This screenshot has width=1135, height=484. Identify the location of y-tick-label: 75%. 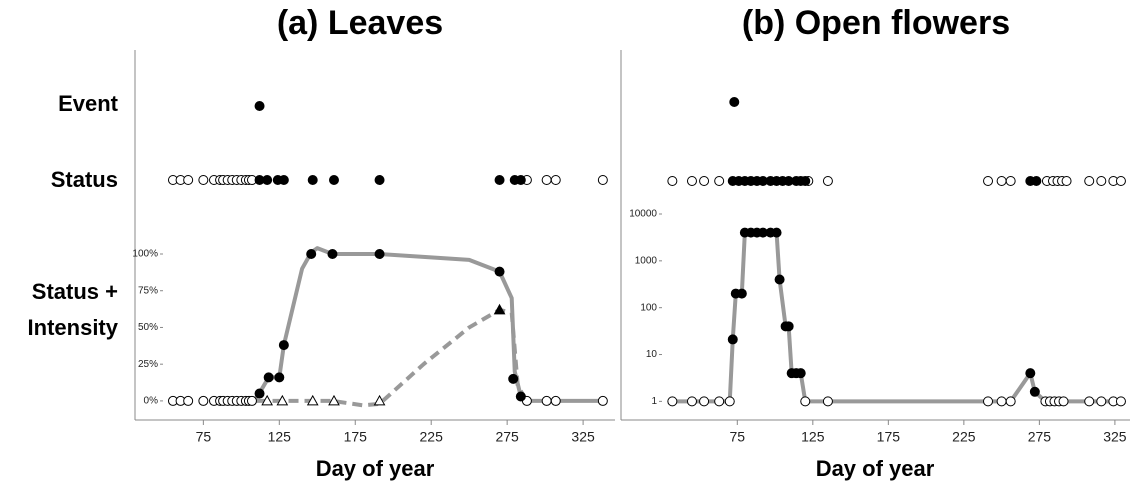
(148, 290).